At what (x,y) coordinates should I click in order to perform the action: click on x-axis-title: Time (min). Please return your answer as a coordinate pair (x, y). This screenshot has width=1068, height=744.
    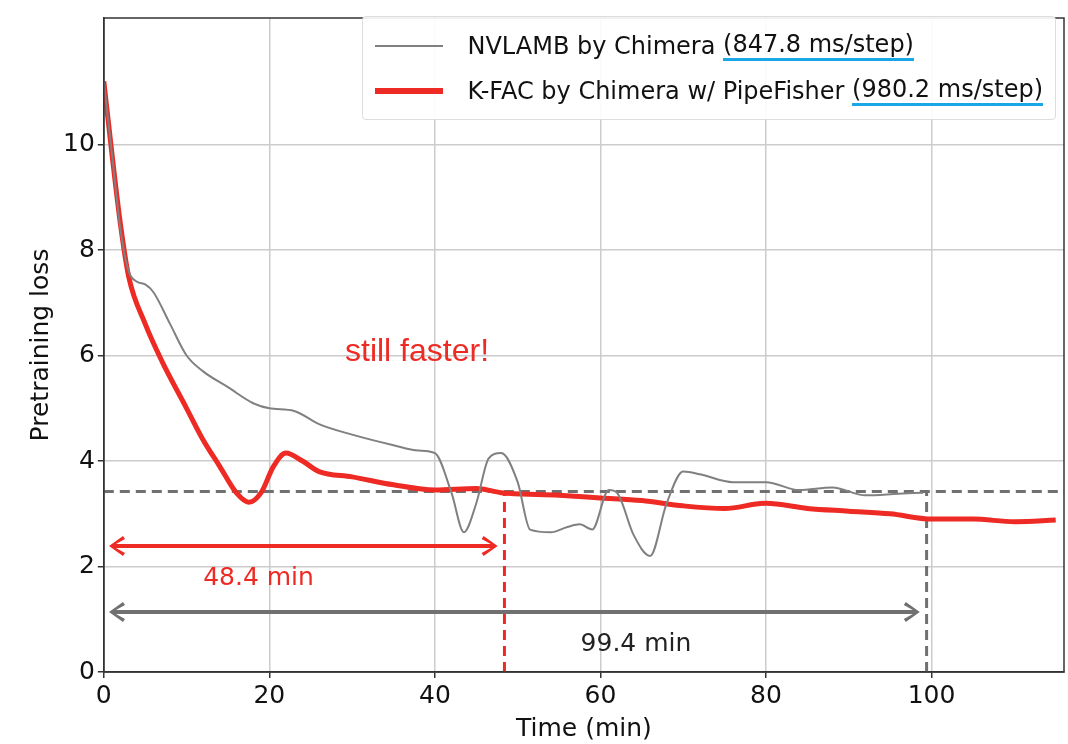
    Looking at the image, I should click on (583, 727).